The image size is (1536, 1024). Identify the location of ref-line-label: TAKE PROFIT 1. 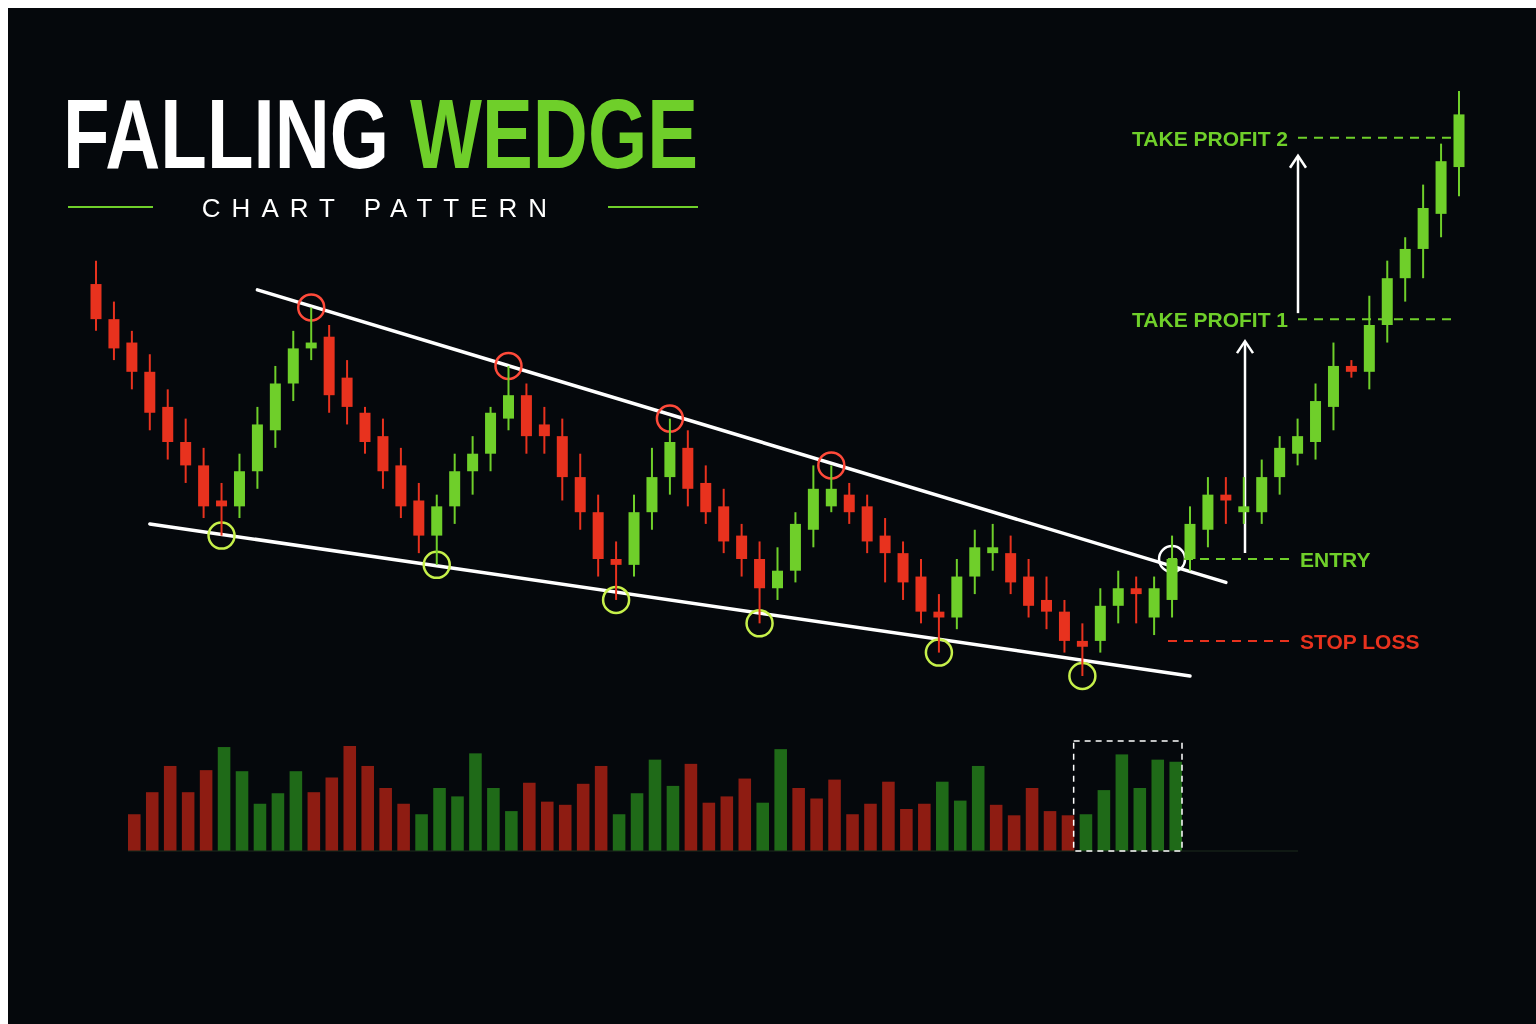
(1210, 320).